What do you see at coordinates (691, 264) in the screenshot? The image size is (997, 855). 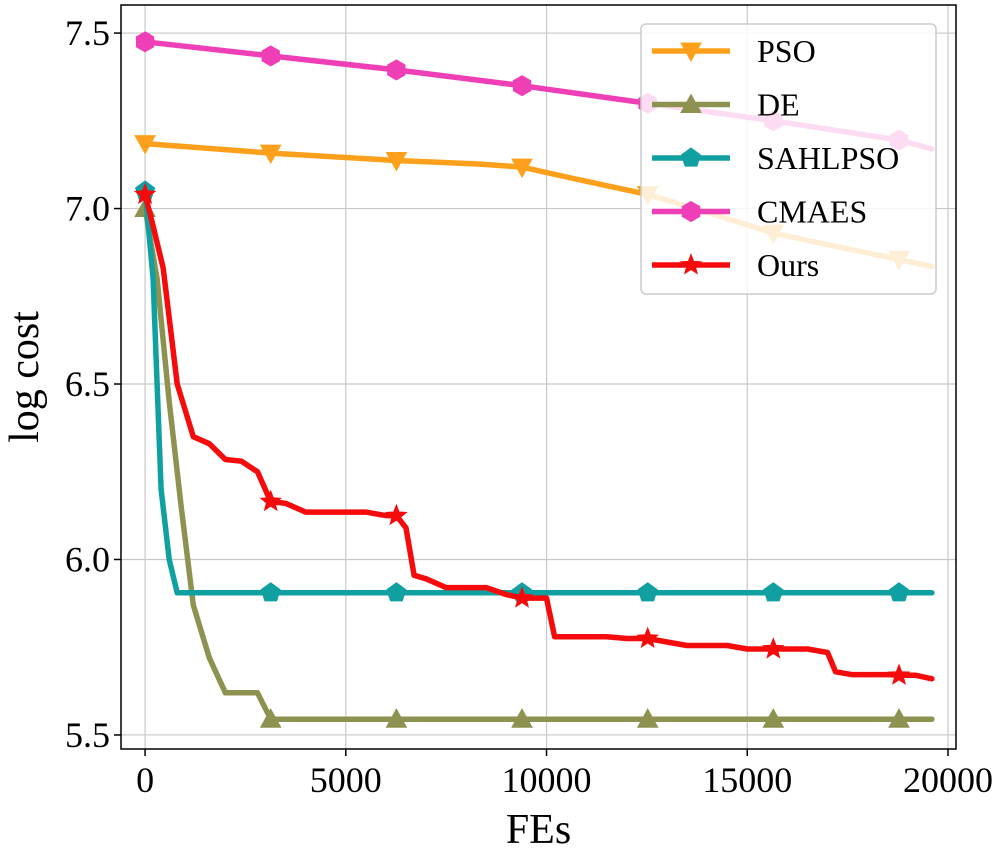 I see `legend-marker-ours` at bounding box center [691, 264].